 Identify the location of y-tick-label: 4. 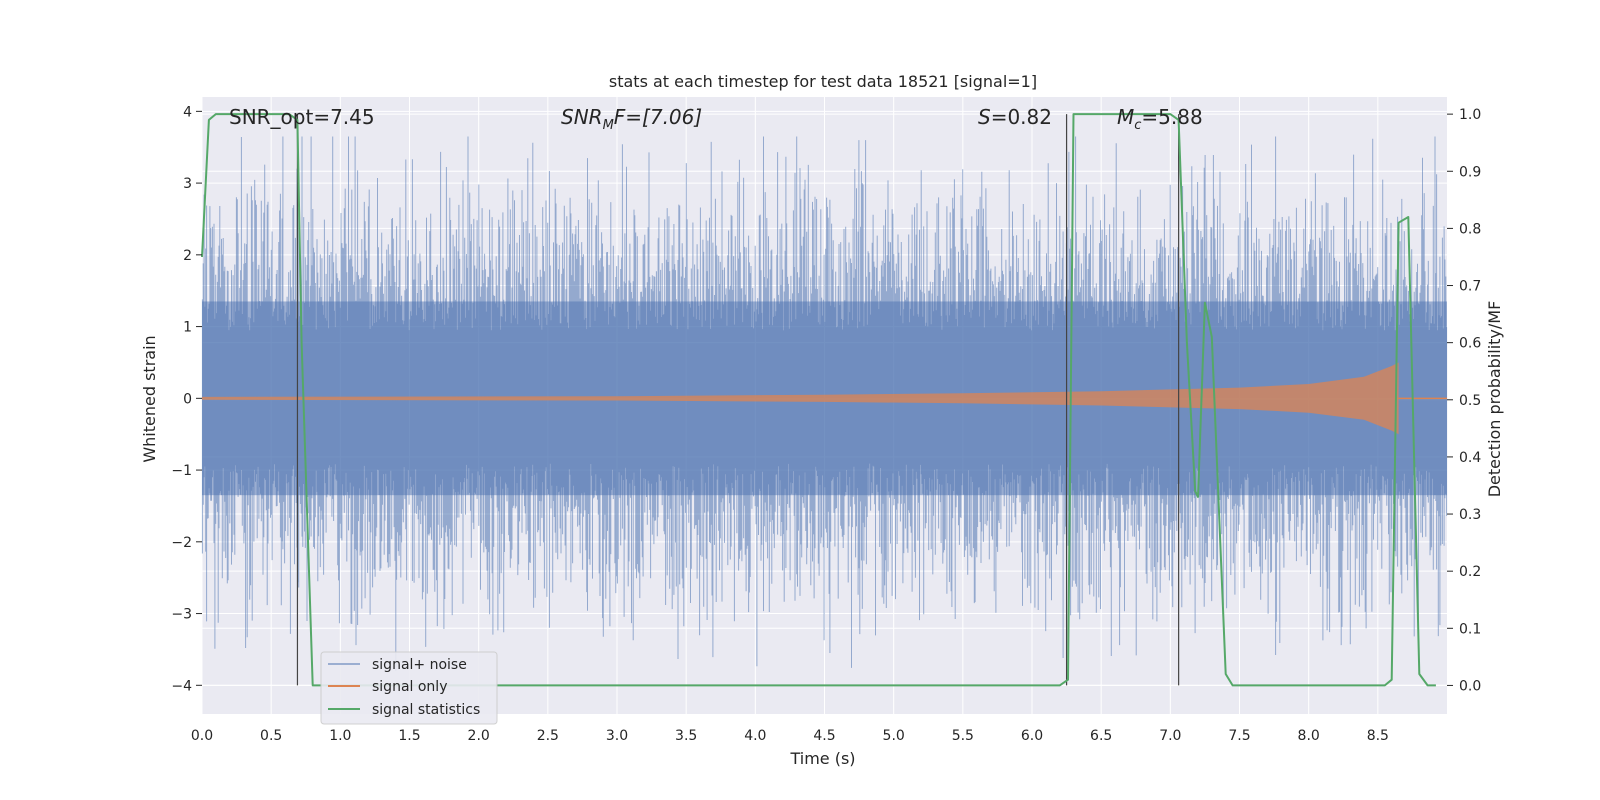
(187, 112).